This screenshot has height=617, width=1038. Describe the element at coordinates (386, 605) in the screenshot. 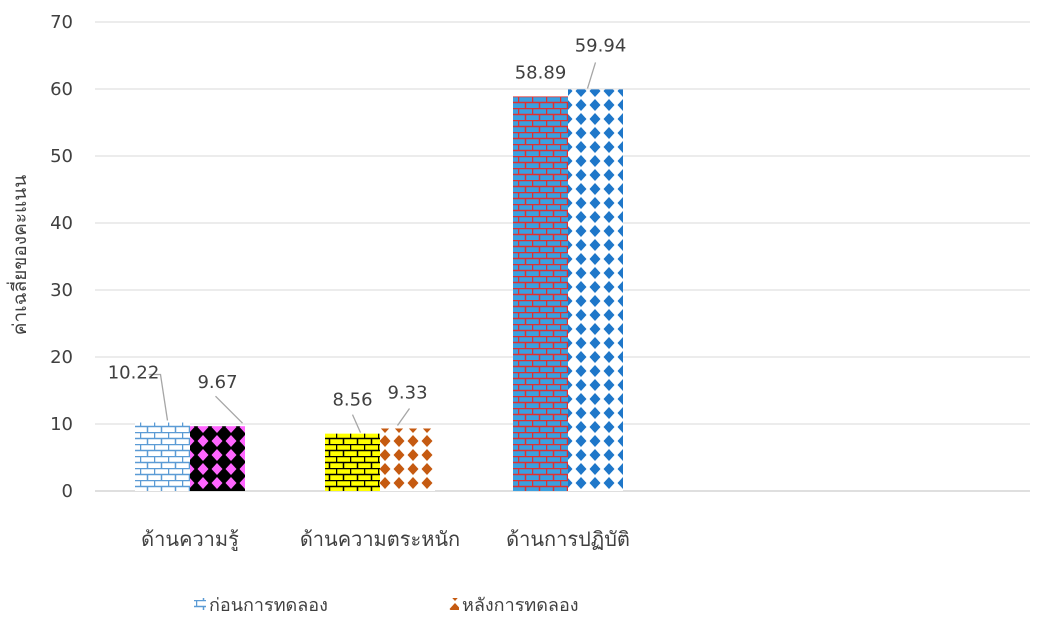

I see `legend: ก่อนการทดลอง หลังการทดลอง` at that location.